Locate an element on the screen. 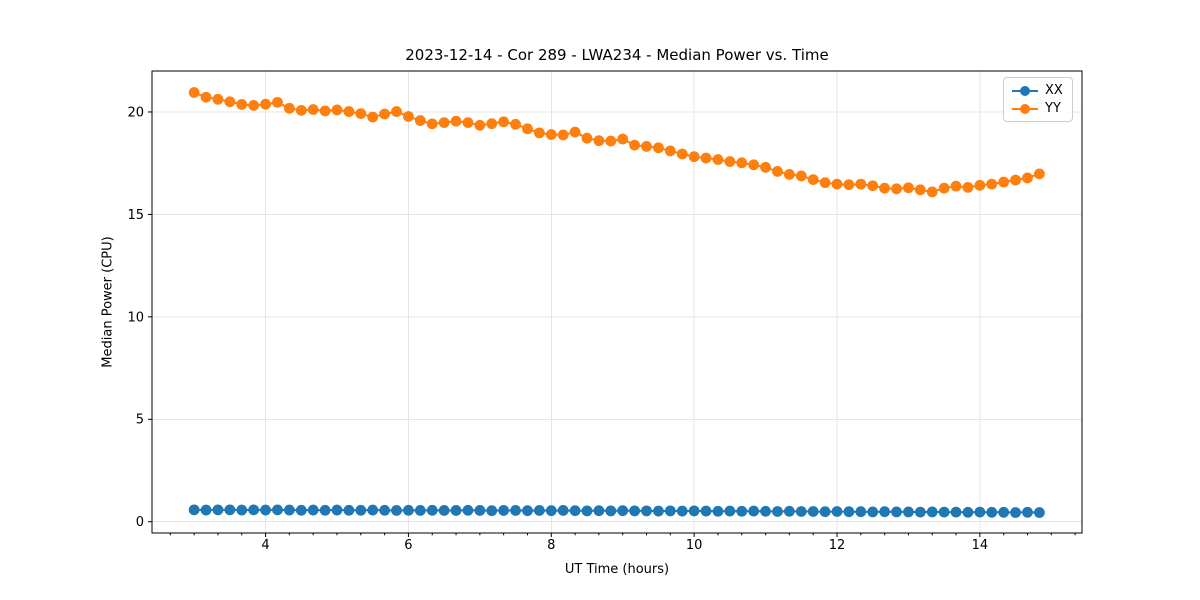  x-axis-label: UT Time (hours) is located at coordinates (617, 569).